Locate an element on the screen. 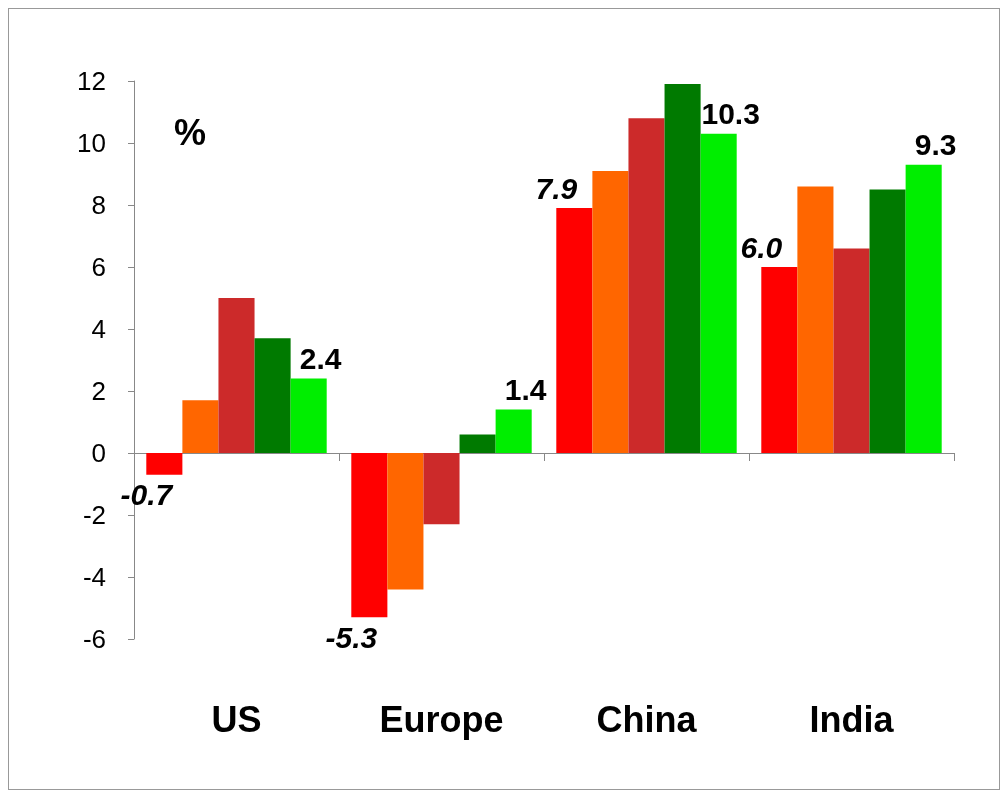 This screenshot has width=1007, height=798. x-tick-label: US is located at coordinates (236, 719).